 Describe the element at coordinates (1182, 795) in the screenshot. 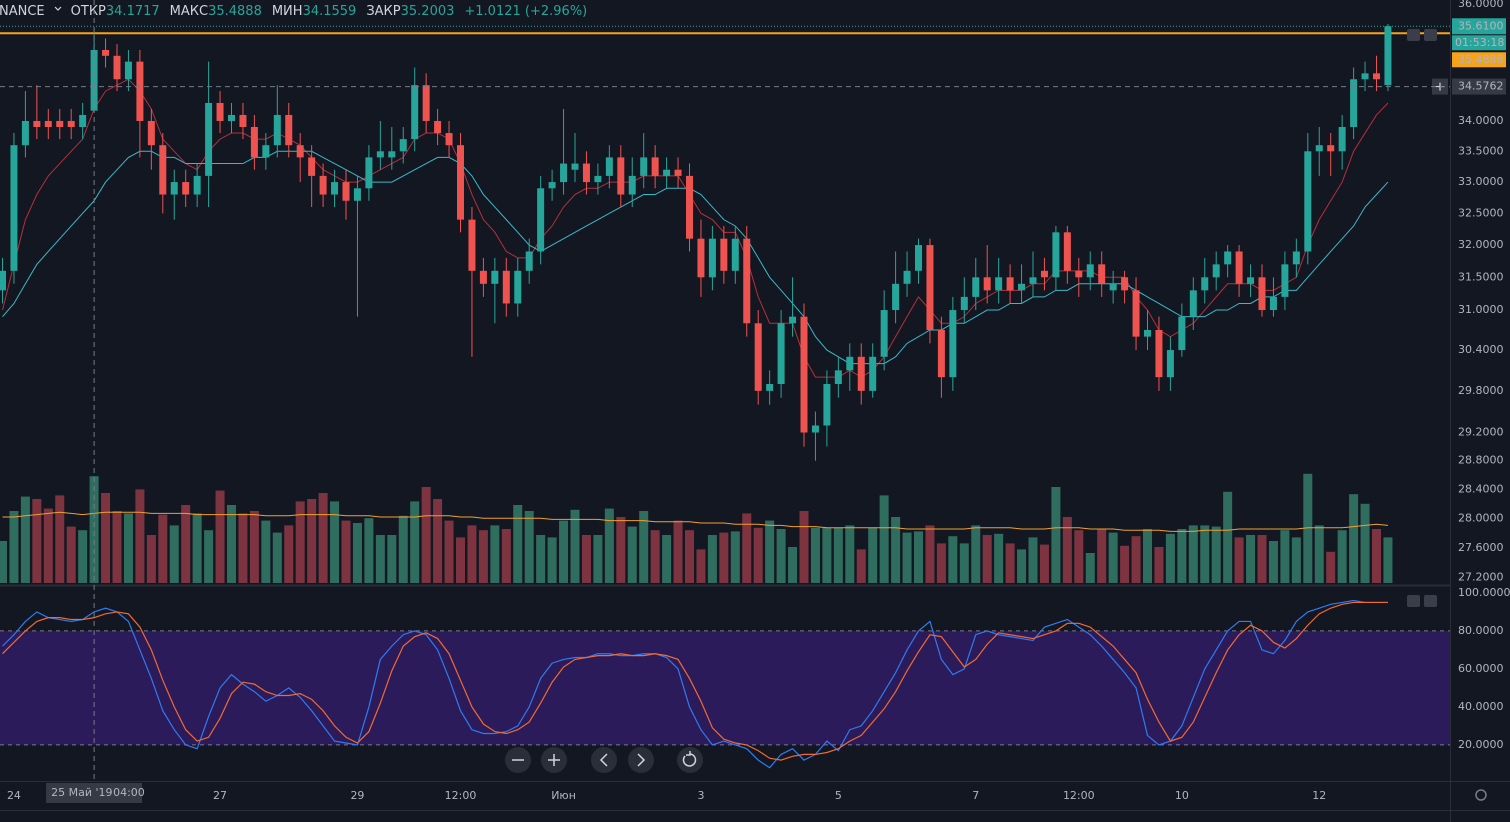

I see `x-tick-label: 10` at that location.